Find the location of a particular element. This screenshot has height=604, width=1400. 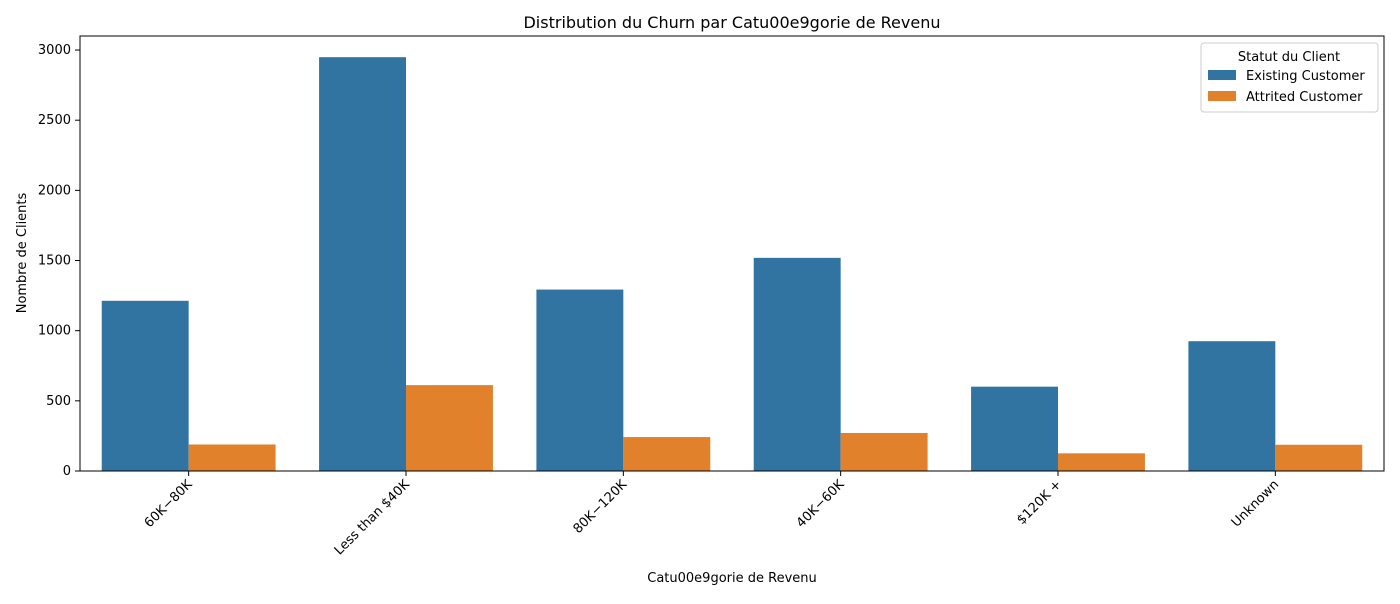

y-tick-label: 1500 is located at coordinates (54, 261).